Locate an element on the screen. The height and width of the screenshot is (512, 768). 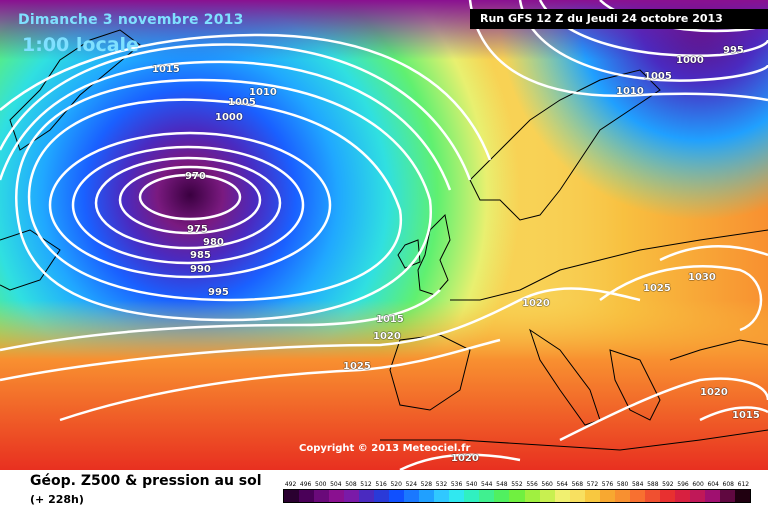
scale-tick-label: 492 is located at coordinates (290, 484).